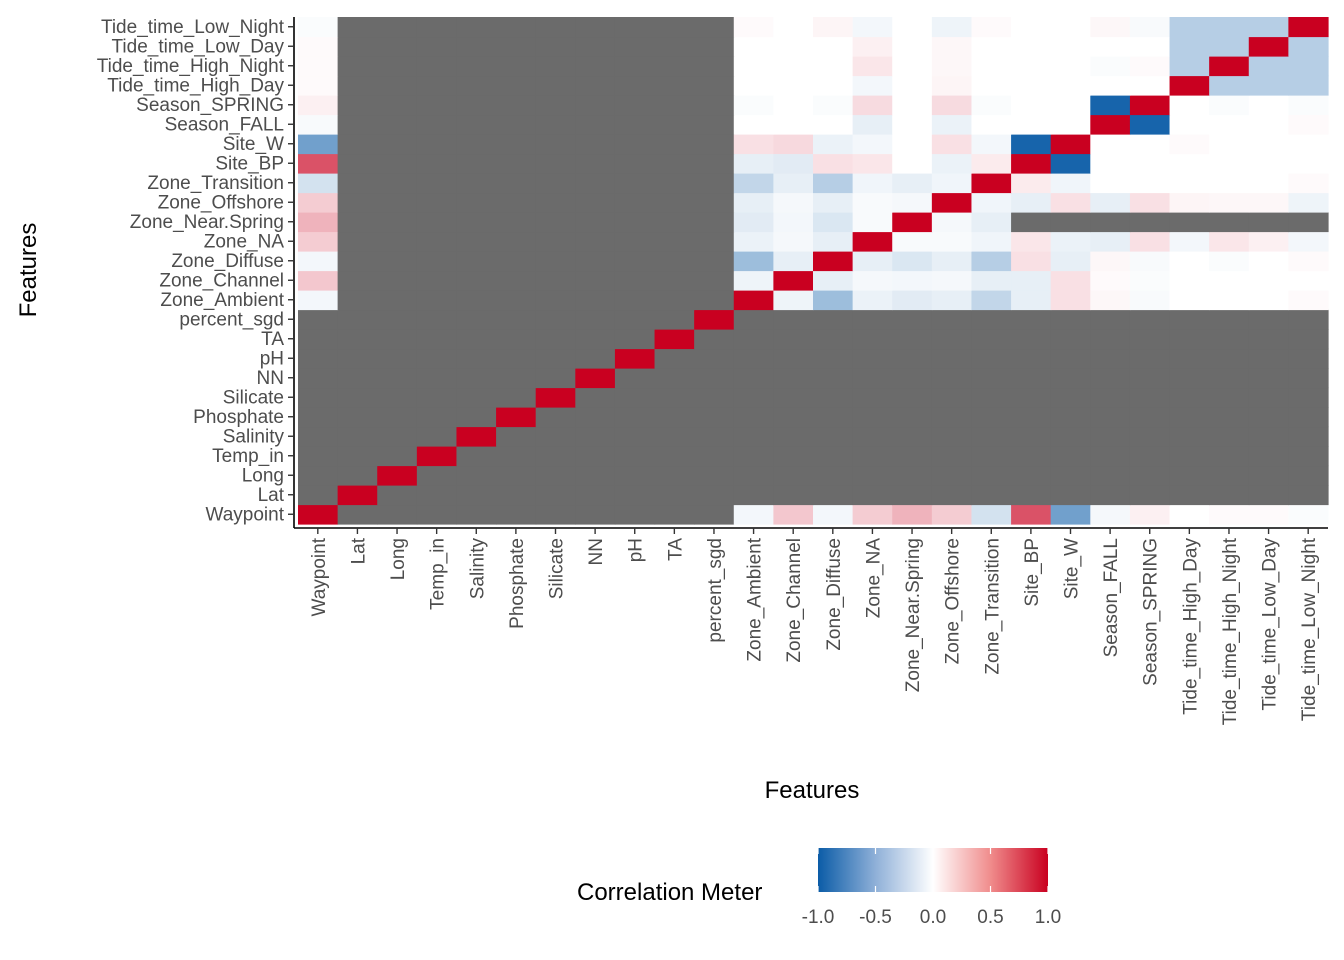  What do you see at coordinates (198, 46) in the screenshot?
I see `y-tick-label: Tide_time_Low_Day` at bounding box center [198, 46].